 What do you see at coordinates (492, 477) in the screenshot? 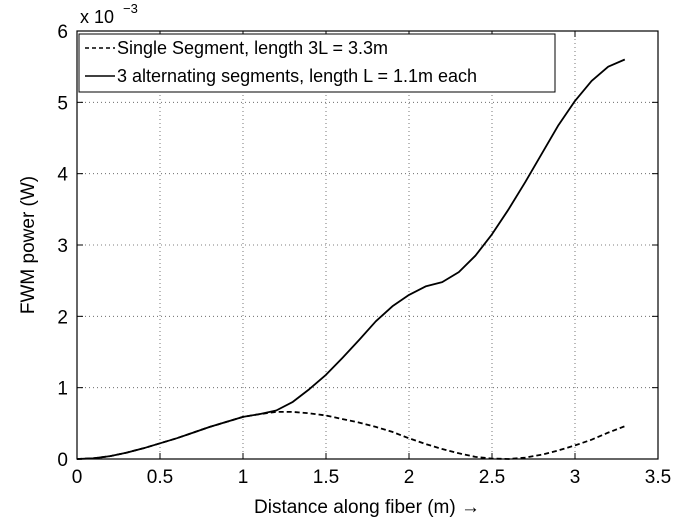
I see `x-tick-label: 2.5` at bounding box center [492, 477].